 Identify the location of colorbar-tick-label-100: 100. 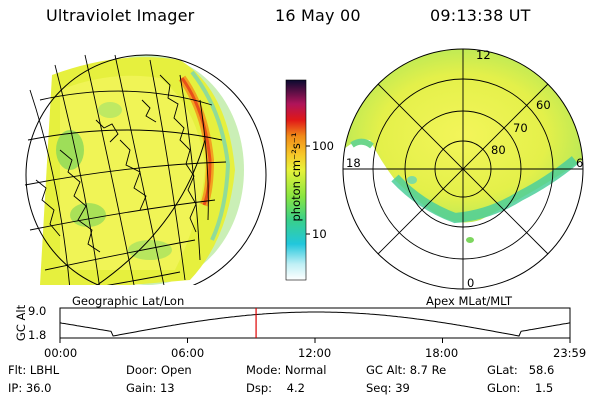
(323, 146).